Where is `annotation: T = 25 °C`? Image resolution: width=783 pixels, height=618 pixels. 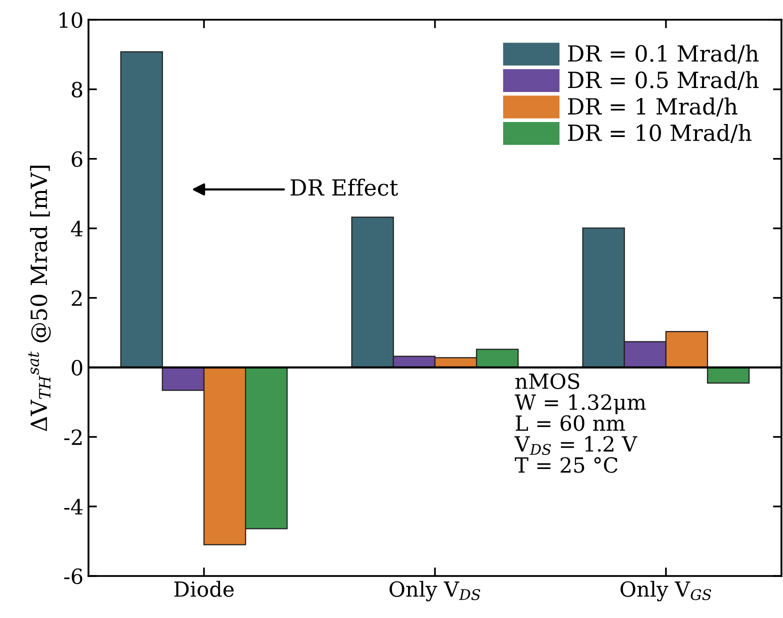
annotation: T = 25 °C is located at coordinates (566, 465).